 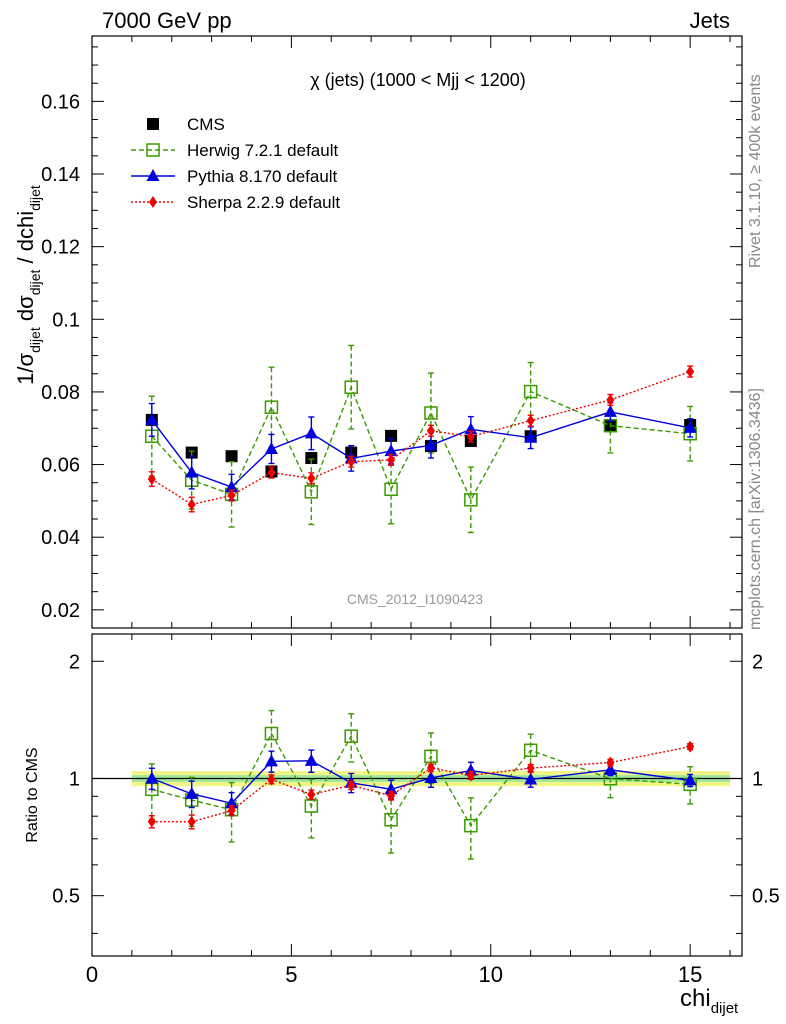 I want to click on pythia-ratio-line, so click(x=421, y=782).